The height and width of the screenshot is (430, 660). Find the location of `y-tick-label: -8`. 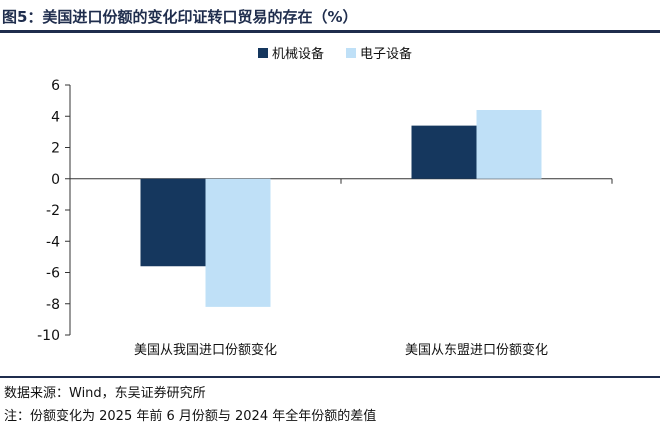

y-tick-label: -8 is located at coordinates (53, 305).